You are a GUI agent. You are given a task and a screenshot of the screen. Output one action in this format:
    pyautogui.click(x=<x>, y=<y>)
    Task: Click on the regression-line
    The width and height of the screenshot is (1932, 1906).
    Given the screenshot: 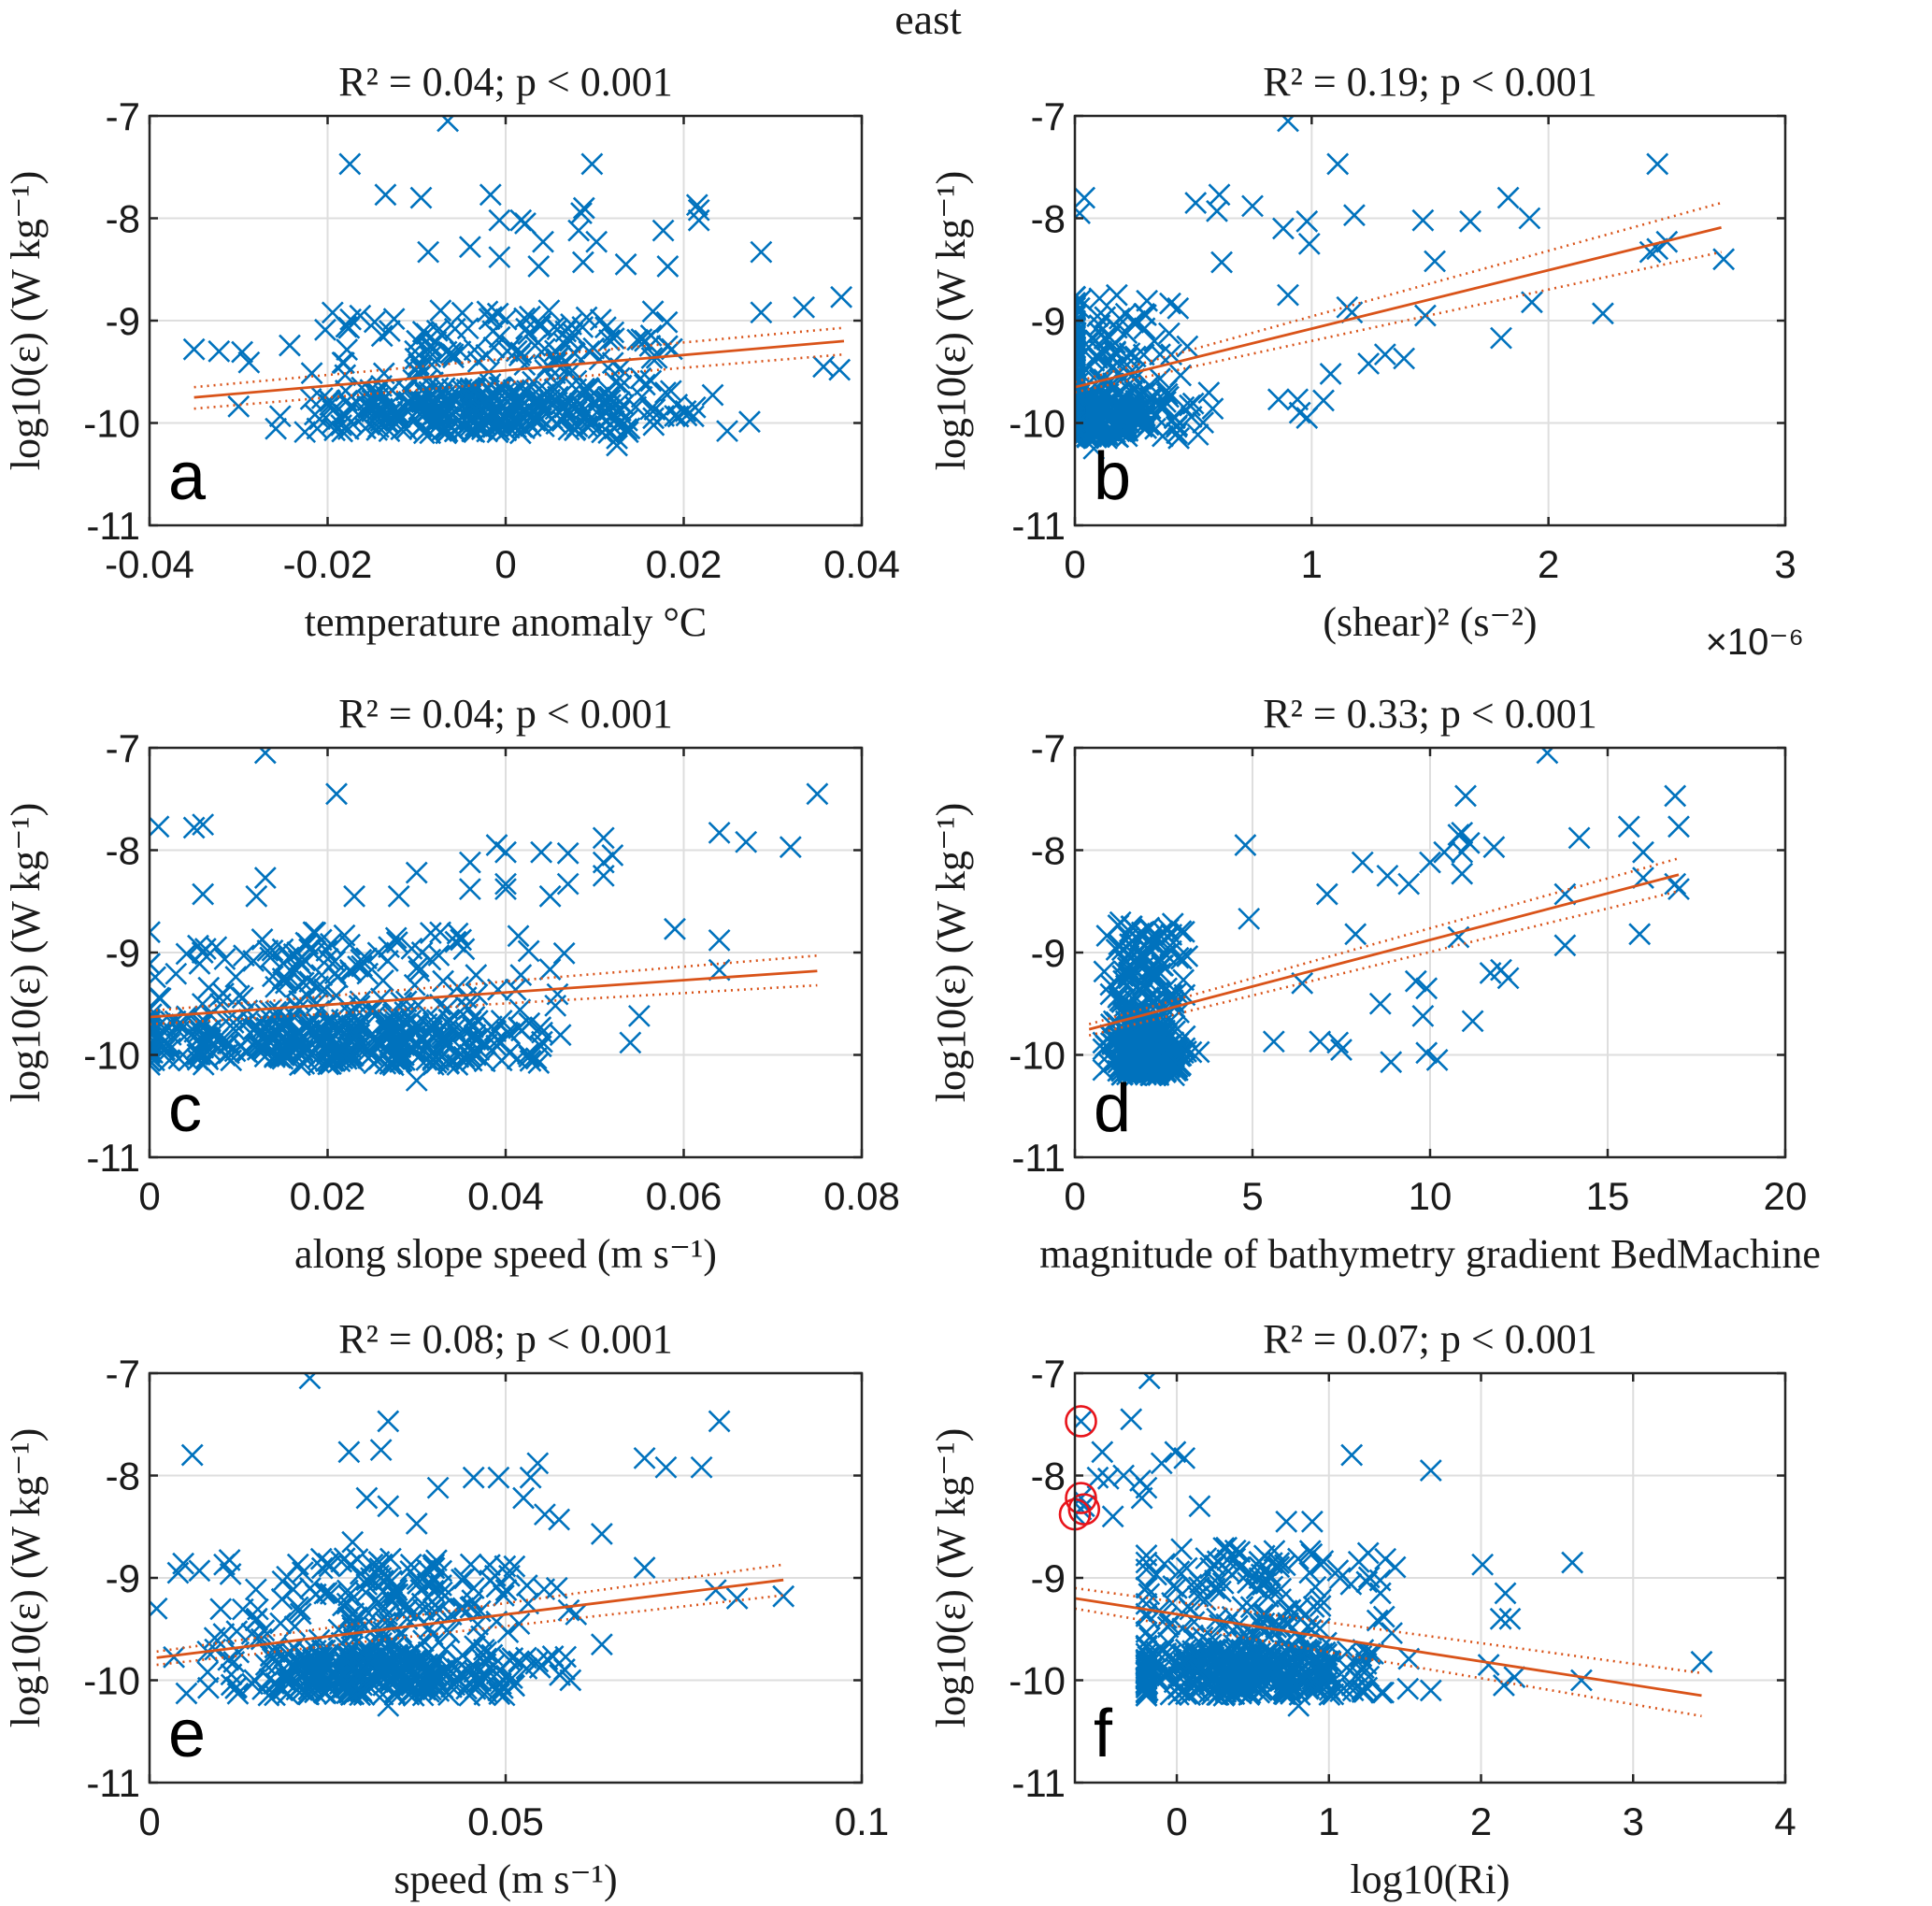 What is the action you would take?
    pyautogui.click(x=519, y=369)
    